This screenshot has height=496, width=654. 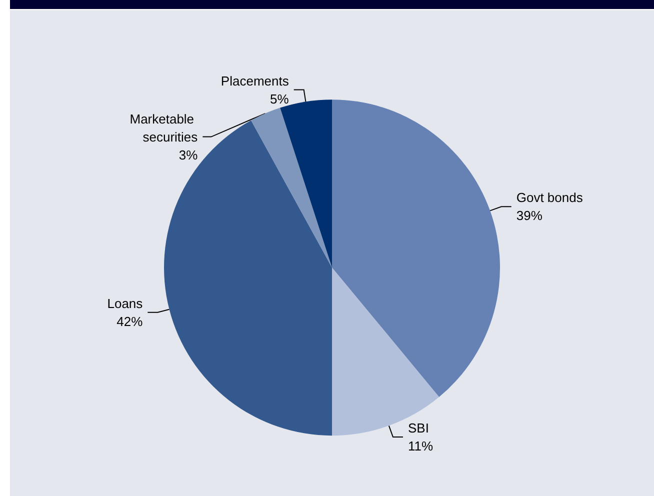 I want to click on data-label: 42%, so click(x=130, y=321).